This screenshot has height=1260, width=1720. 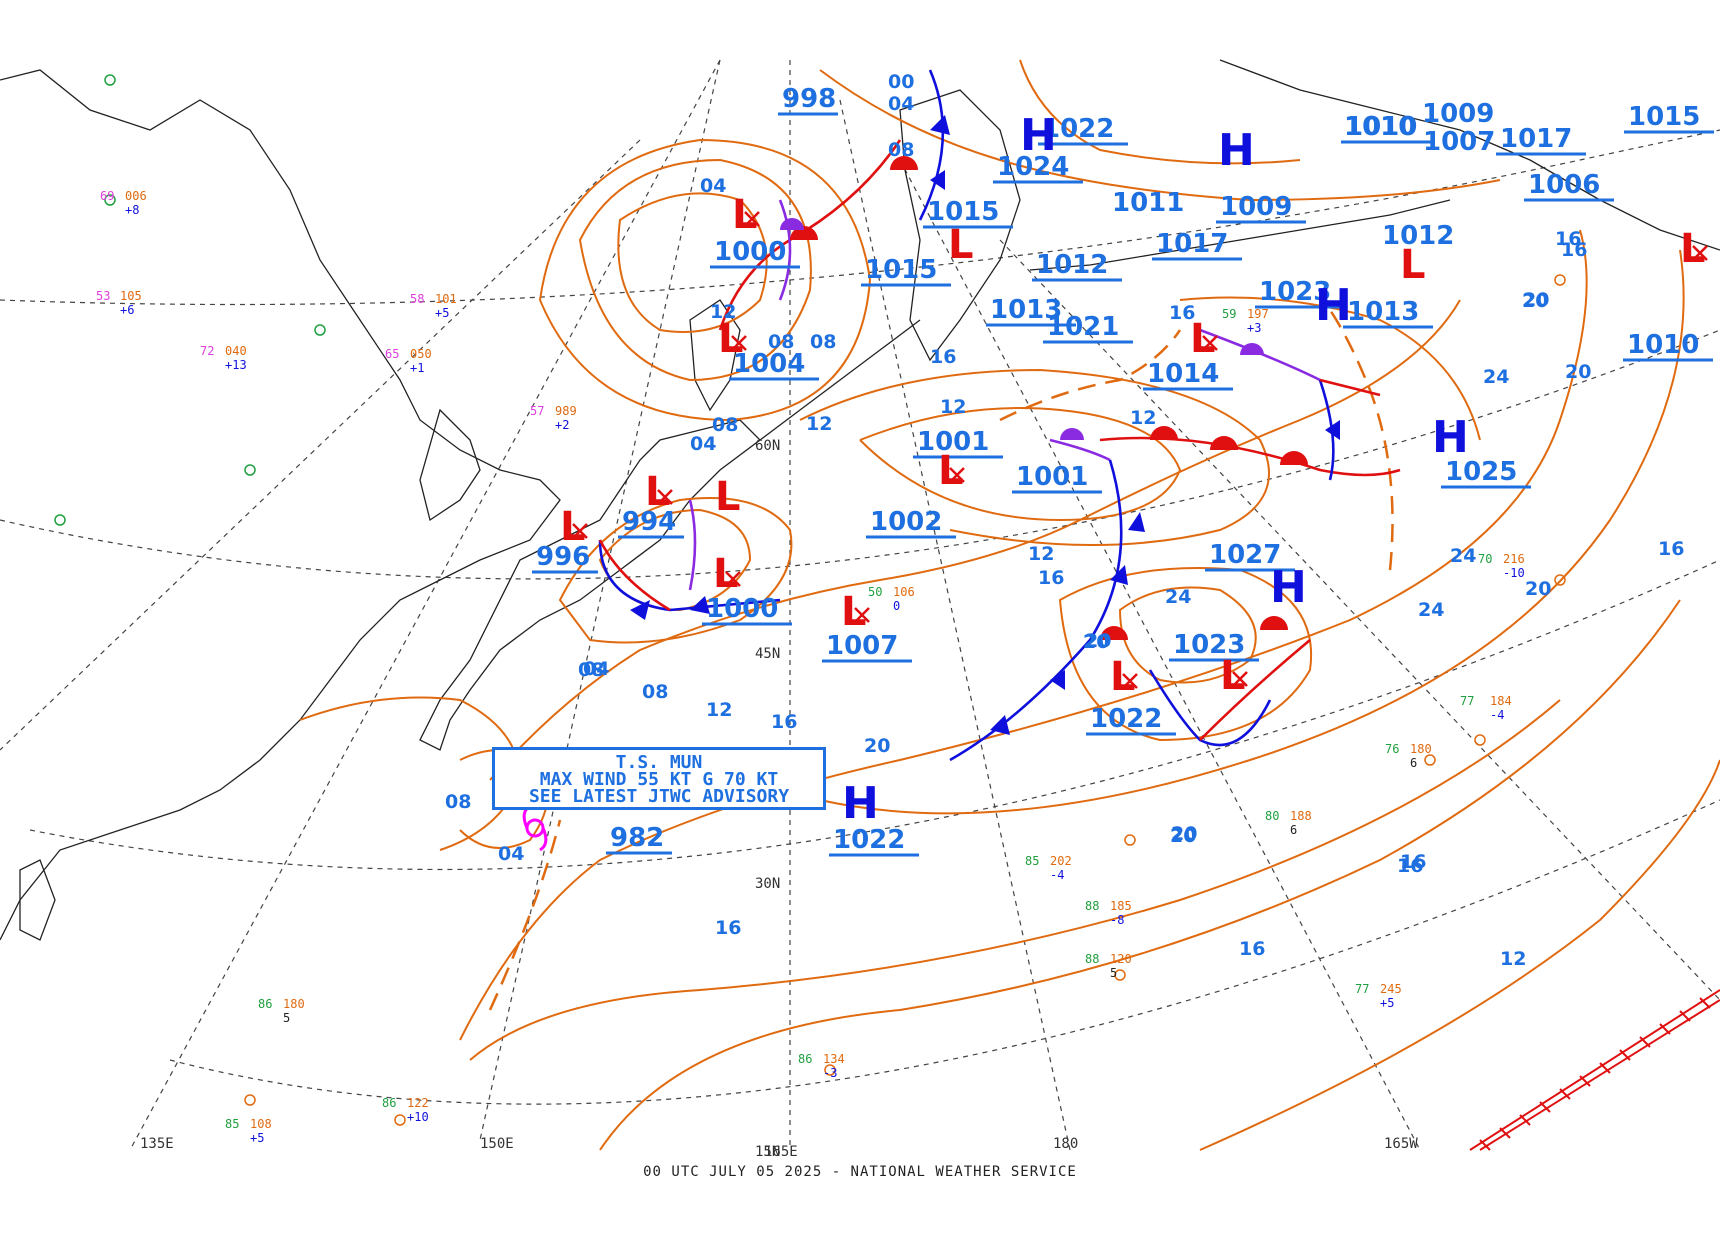 I want to click on warm-front-west, so click(x=634, y=575).